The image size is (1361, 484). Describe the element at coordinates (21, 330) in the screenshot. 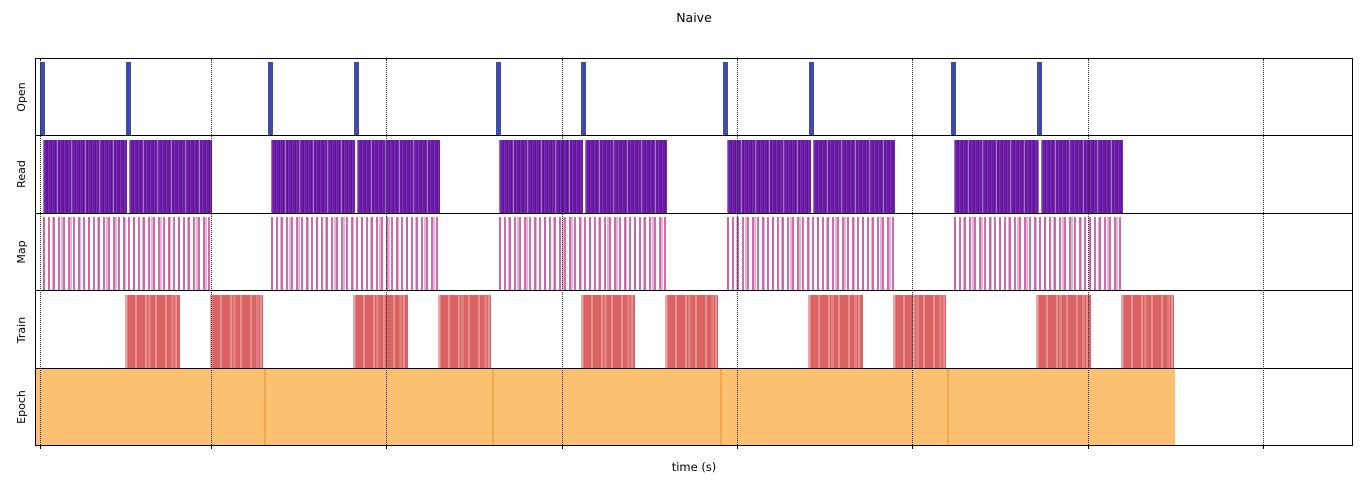

I see `row-label-train: Train` at that location.